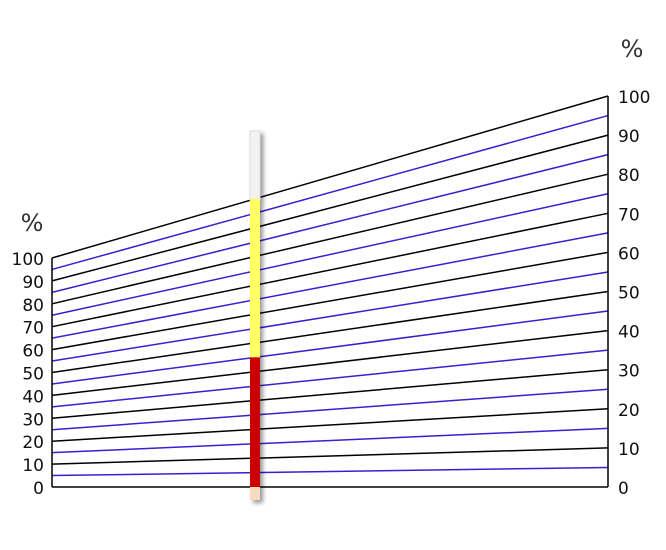  What do you see at coordinates (632, 49) in the screenshot?
I see `right-unit: %` at bounding box center [632, 49].